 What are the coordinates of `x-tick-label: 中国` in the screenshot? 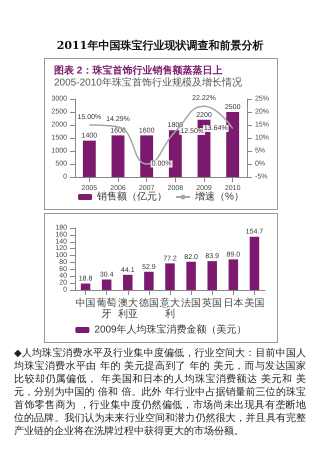 It's located at (86, 303).